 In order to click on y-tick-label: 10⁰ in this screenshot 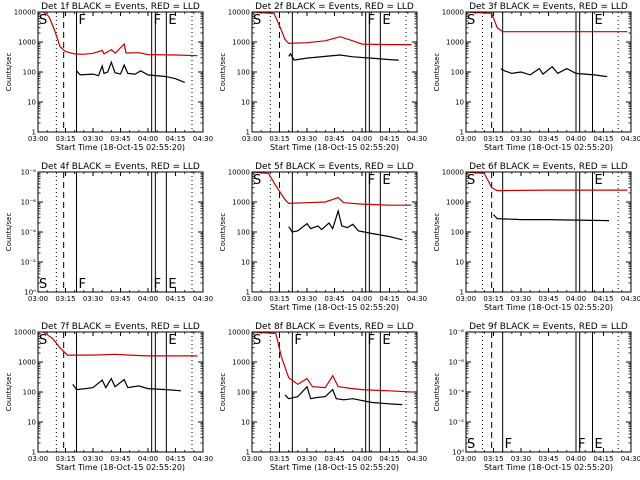, I will do `click(30, 293)`.